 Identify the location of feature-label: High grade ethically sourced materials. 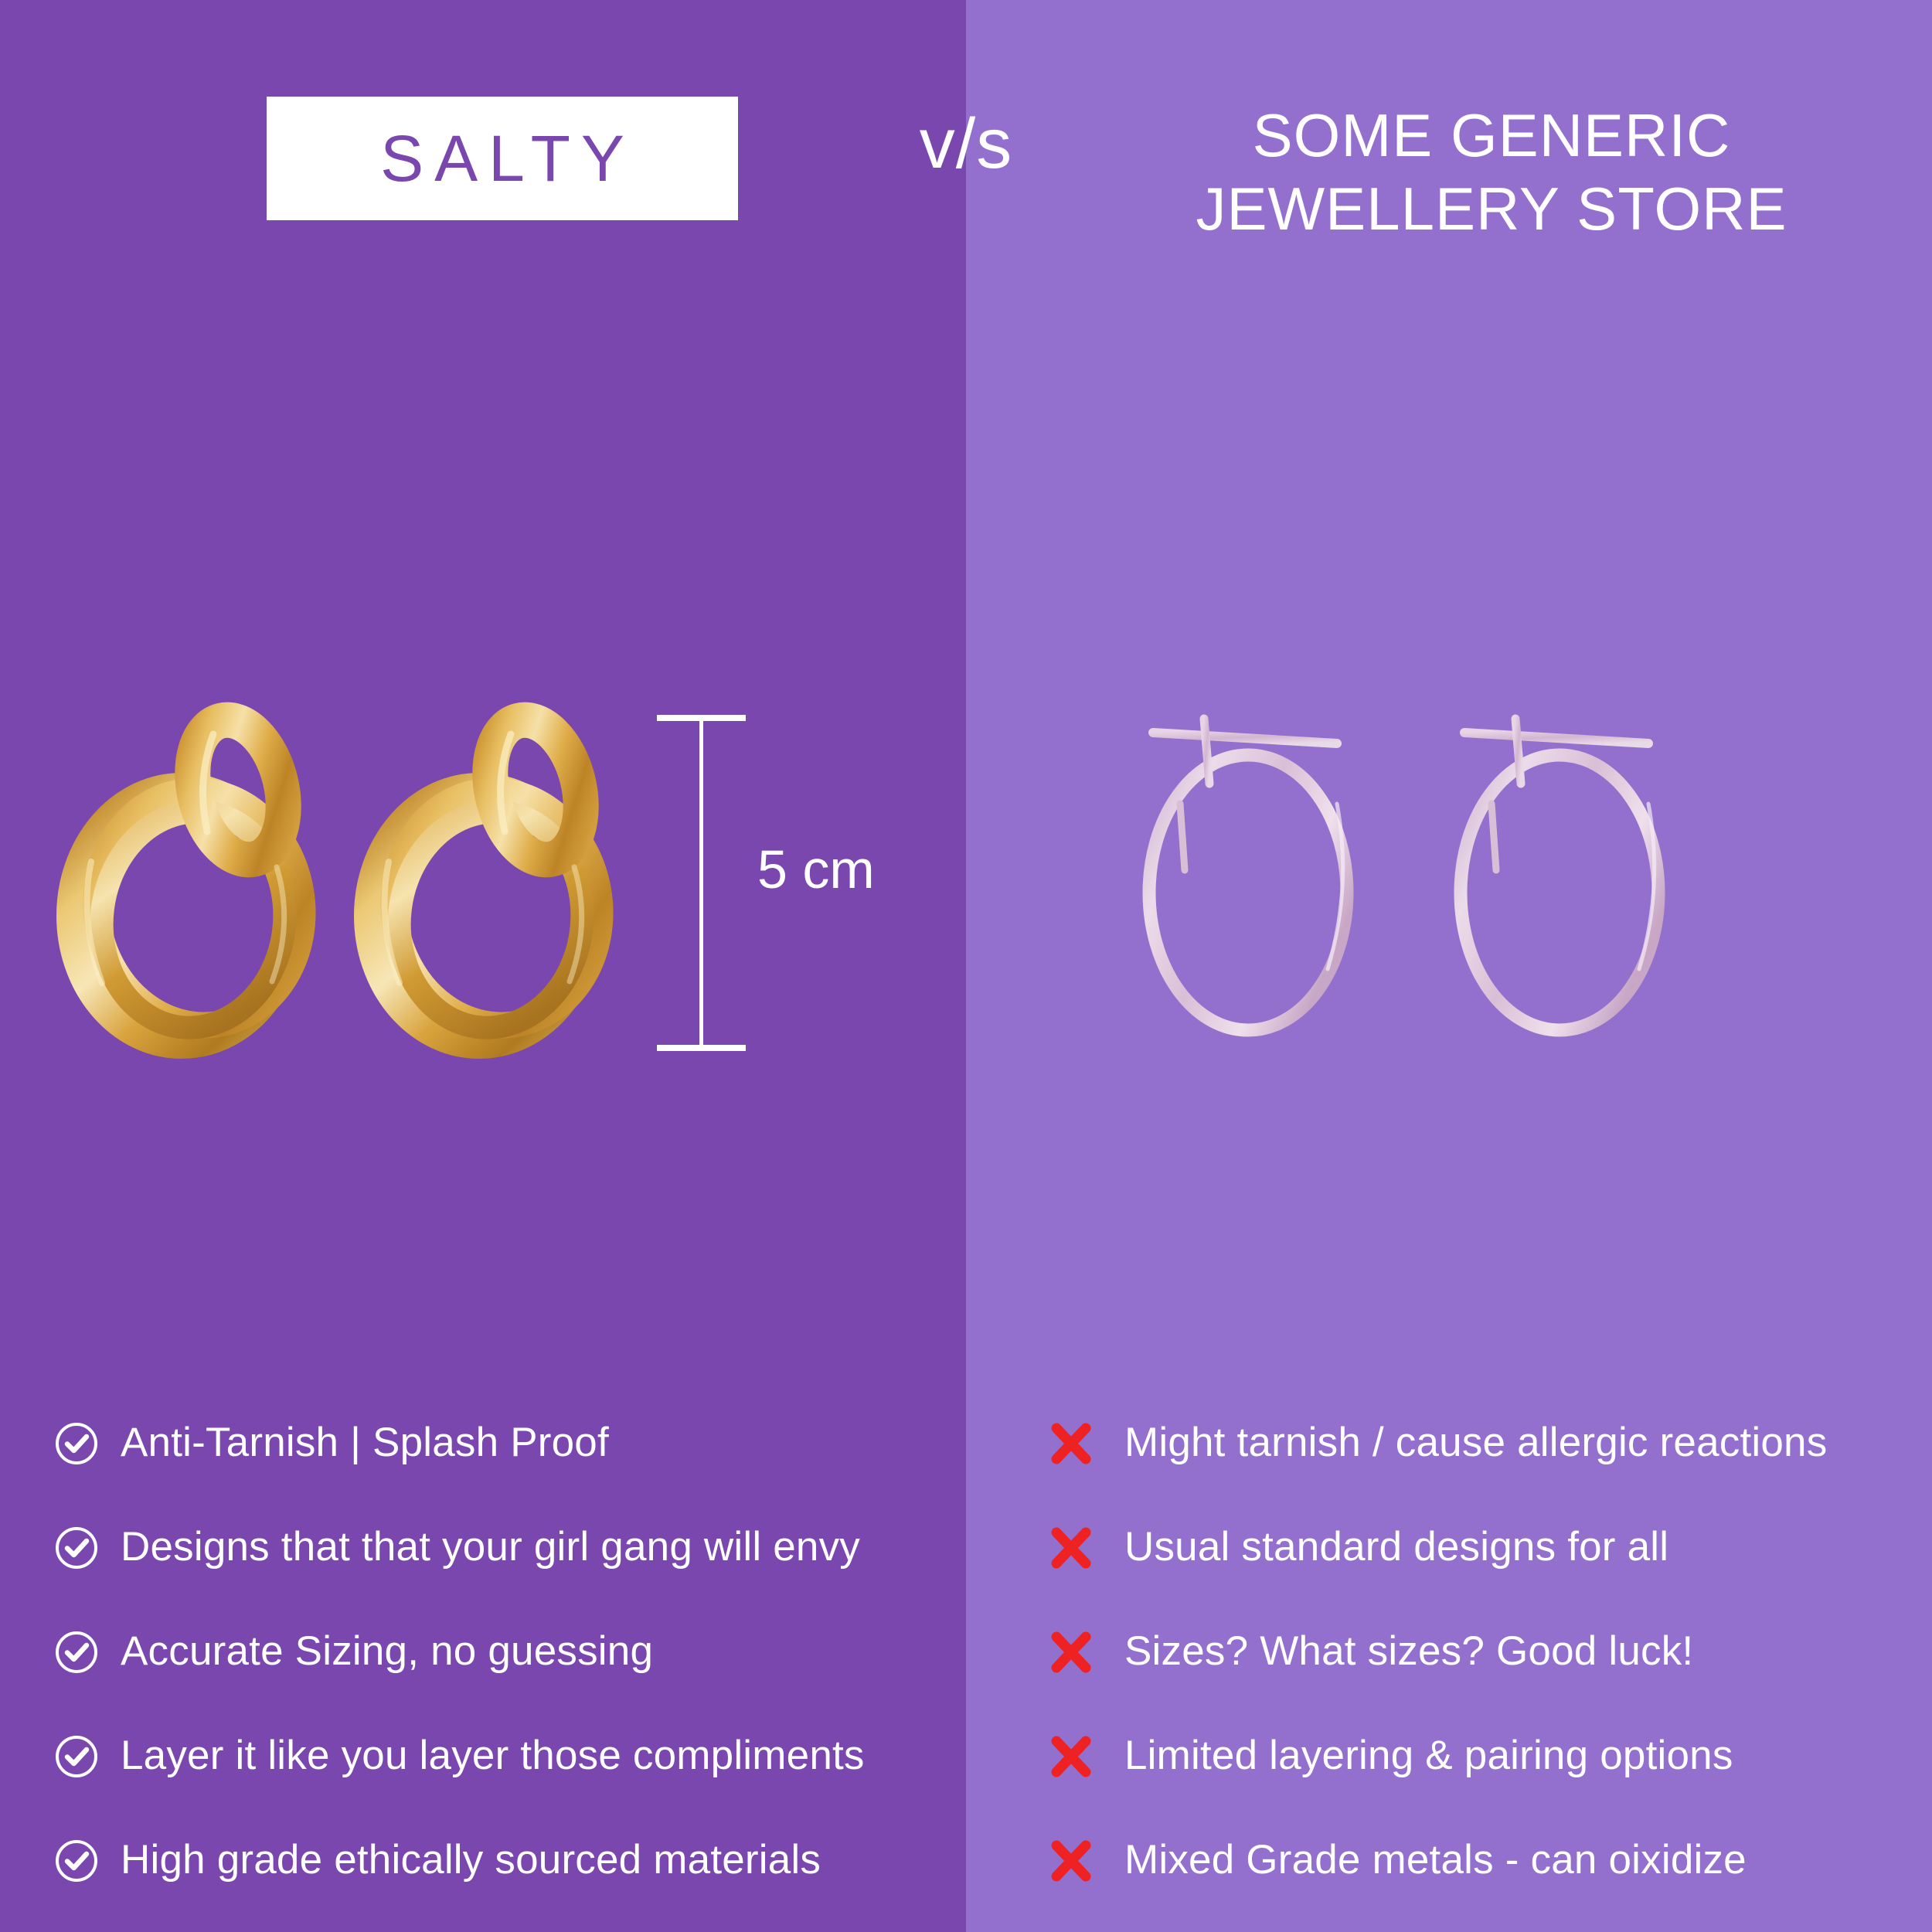
(471, 1860).